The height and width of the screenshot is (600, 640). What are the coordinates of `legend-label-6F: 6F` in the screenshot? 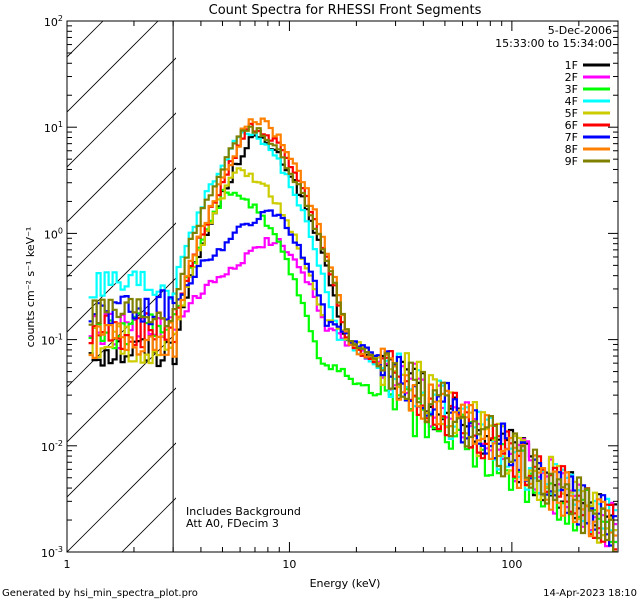 It's located at (571, 125).